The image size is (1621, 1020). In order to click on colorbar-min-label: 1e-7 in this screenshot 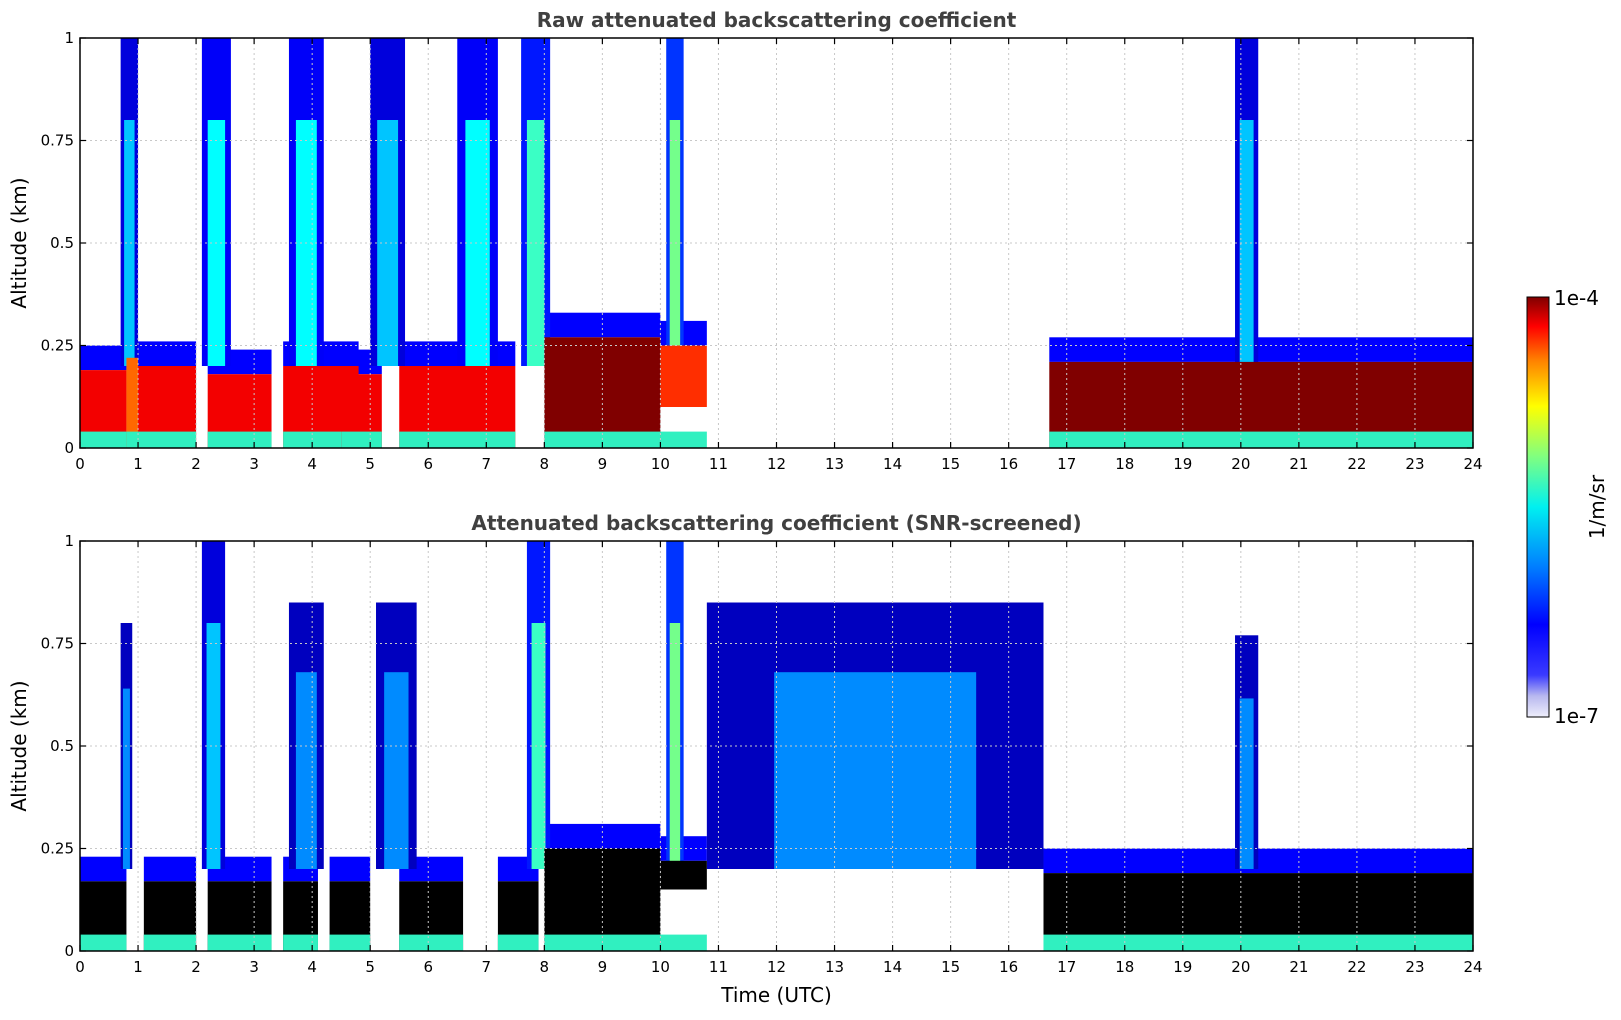, I will do `click(1576, 716)`.